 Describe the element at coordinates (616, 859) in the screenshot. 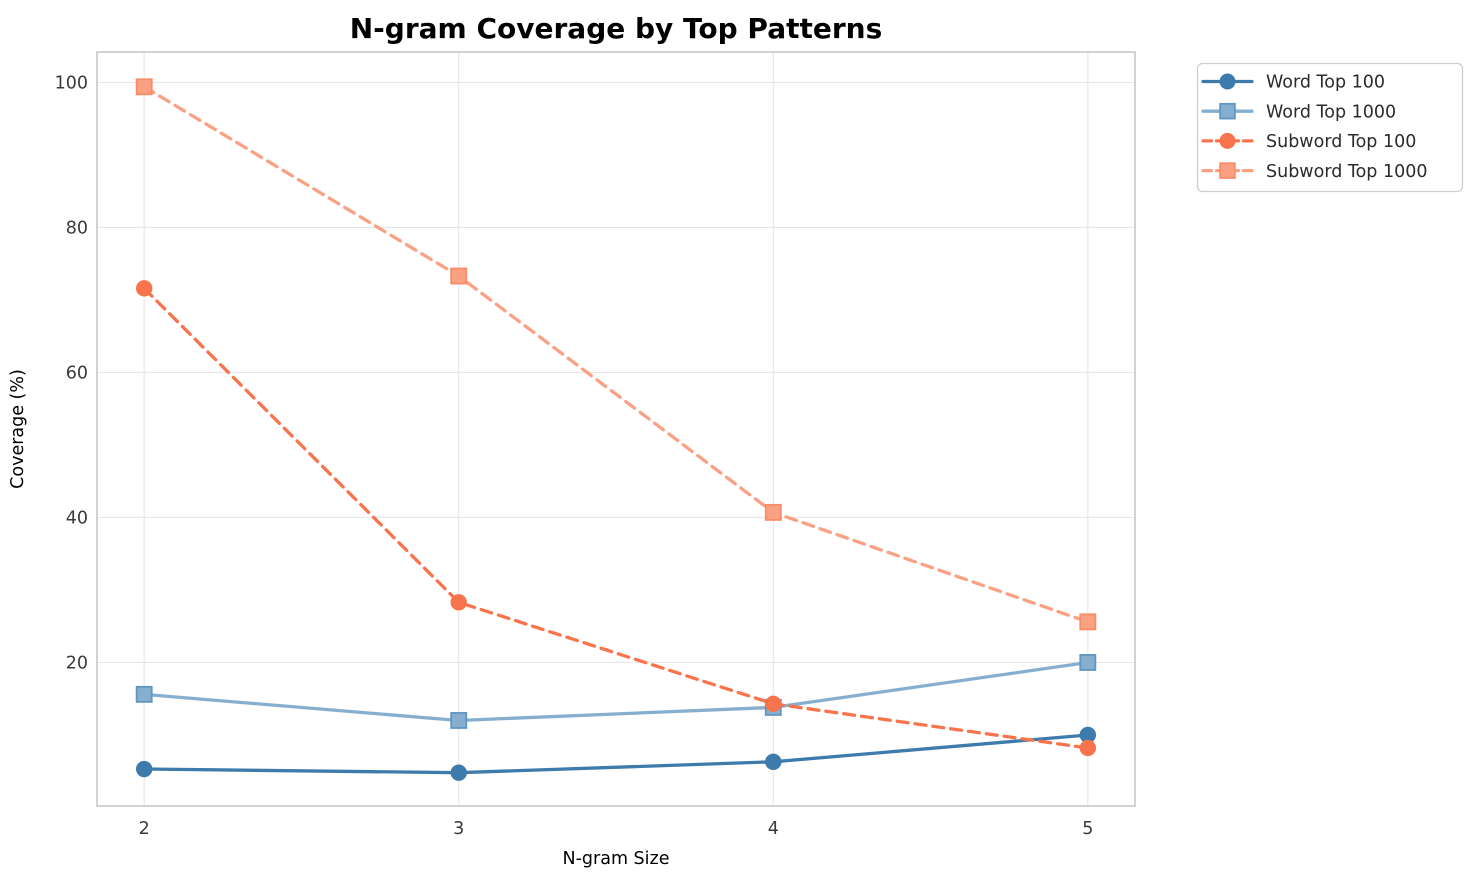

I see `x-axis-label: N-gram Size` at that location.